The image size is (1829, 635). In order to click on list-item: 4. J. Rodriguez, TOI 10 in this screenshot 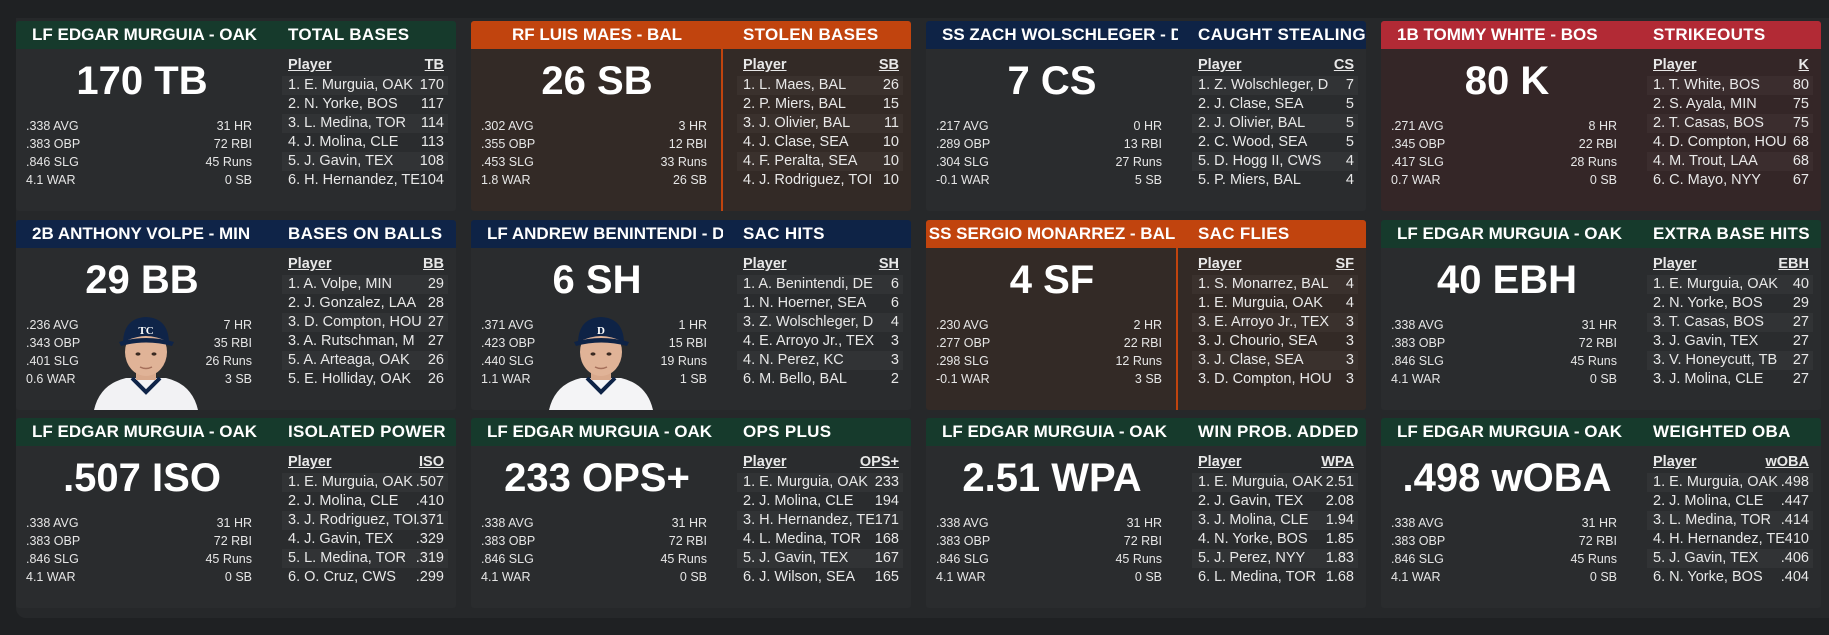, I will do `click(820, 180)`.